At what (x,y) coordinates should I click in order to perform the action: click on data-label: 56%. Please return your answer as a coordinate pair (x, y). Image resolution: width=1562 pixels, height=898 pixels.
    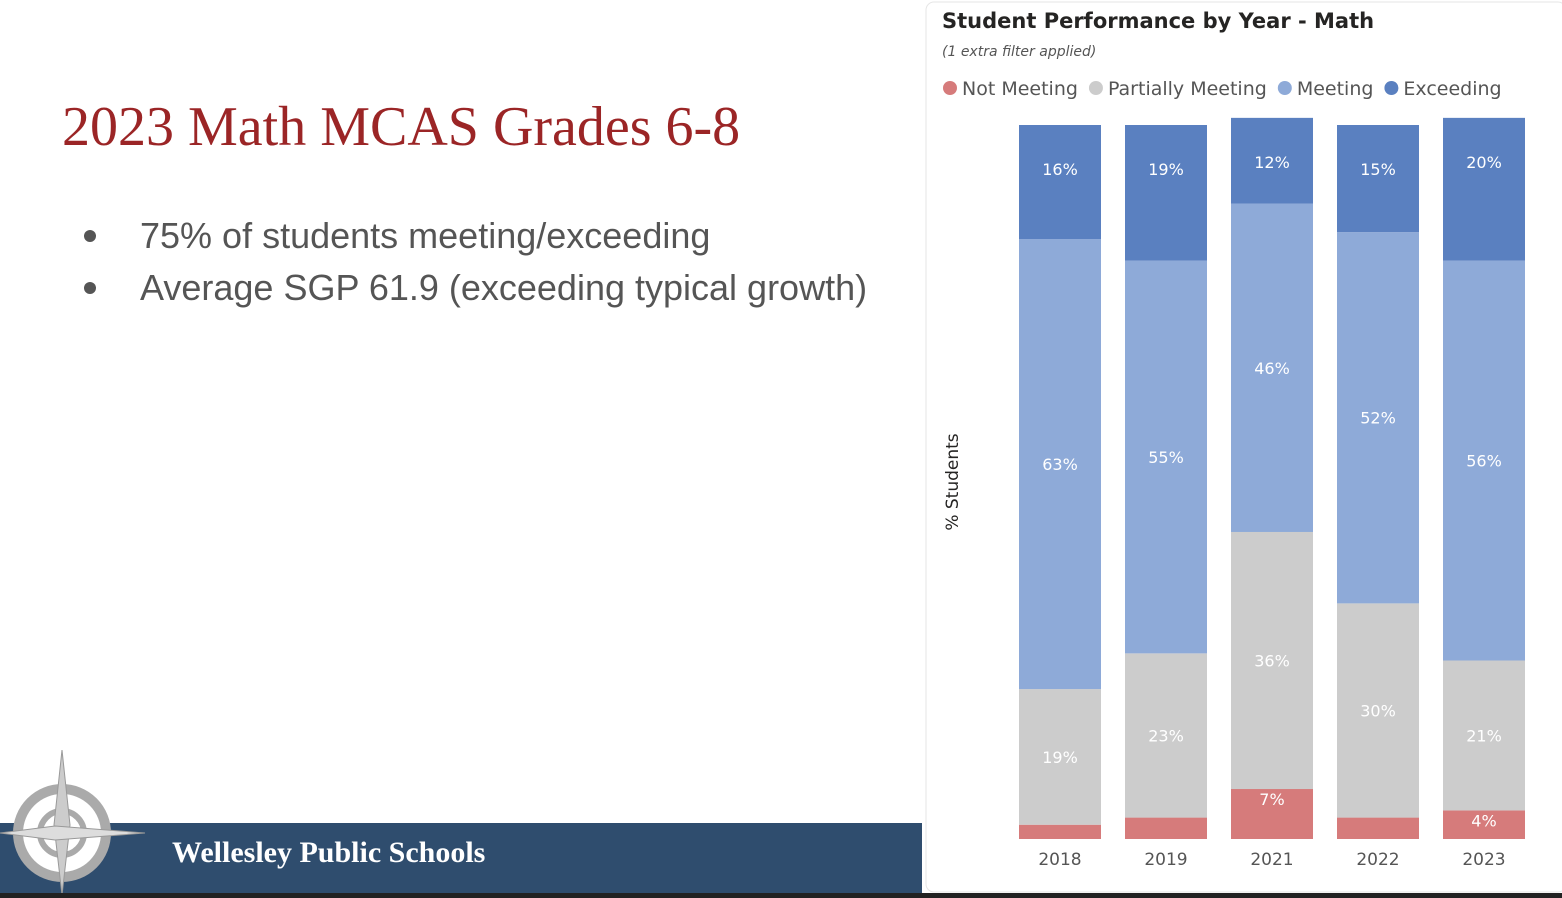
    Looking at the image, I should click on (1484, 461).